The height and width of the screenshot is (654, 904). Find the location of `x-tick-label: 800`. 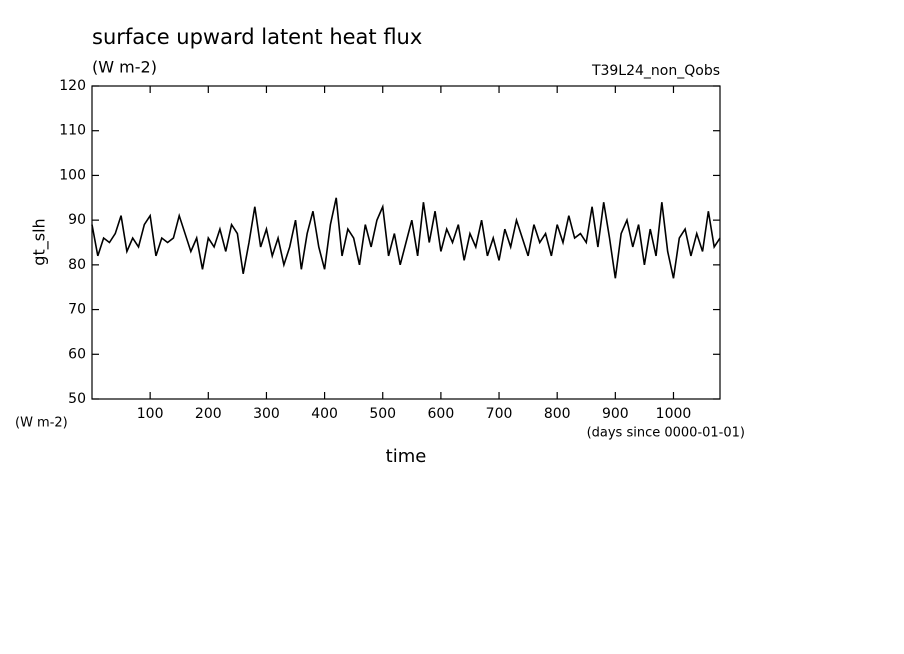

x-tick-label: 800 is located at coordinates (557, 414).